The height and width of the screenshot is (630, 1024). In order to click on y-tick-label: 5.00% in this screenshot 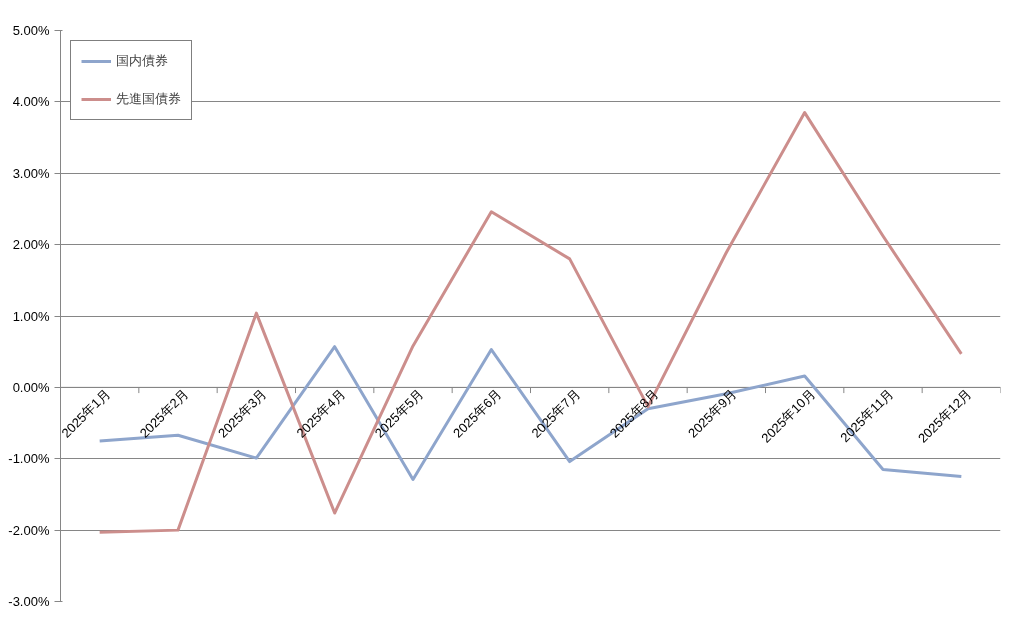, I will do `click(31, 30)`.